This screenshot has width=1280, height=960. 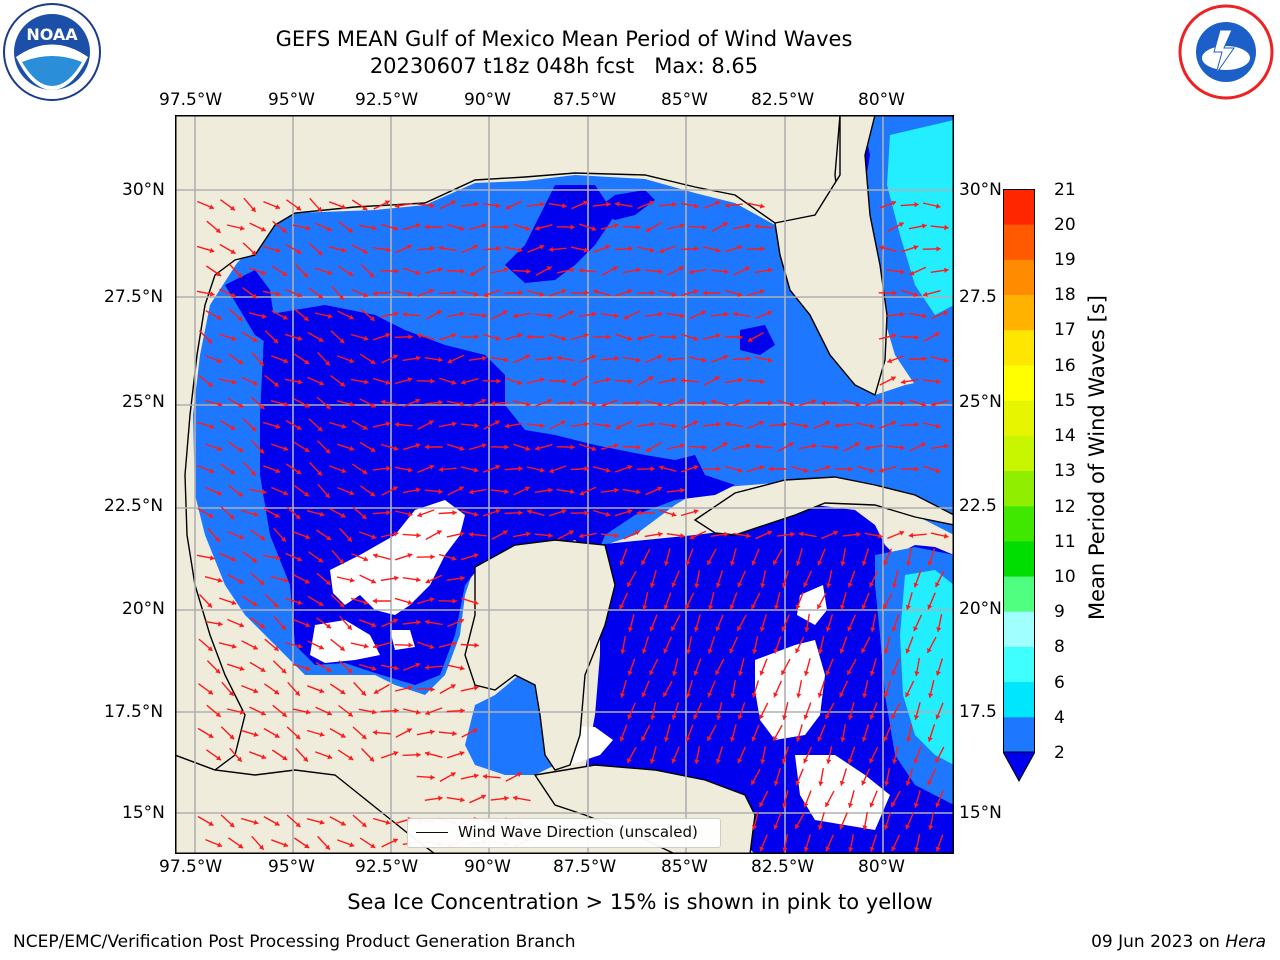 What do you see at coordinates (134, 712) in the screenshot?
I see `lat-label-left: 17.5°N` at bounding box center [134, 712].